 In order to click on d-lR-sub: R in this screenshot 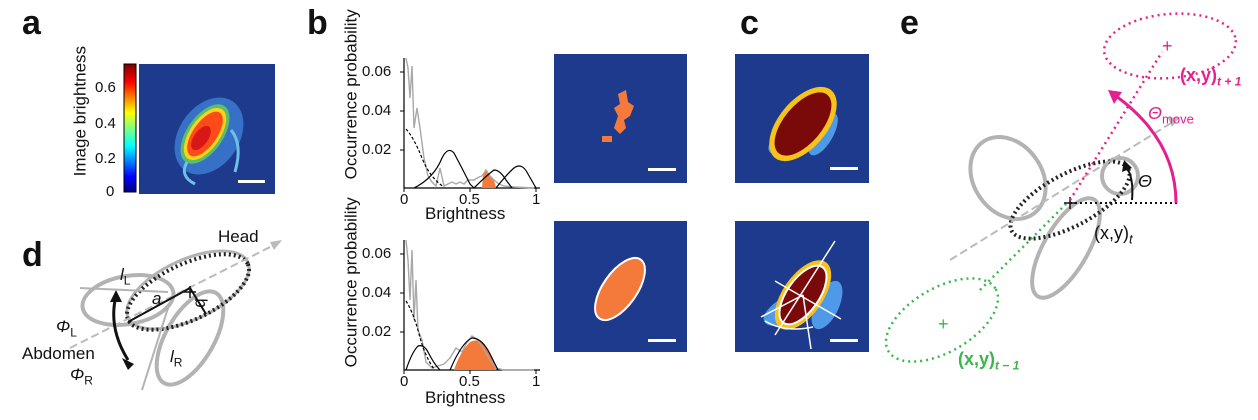, I will do `click(178, 362)`.